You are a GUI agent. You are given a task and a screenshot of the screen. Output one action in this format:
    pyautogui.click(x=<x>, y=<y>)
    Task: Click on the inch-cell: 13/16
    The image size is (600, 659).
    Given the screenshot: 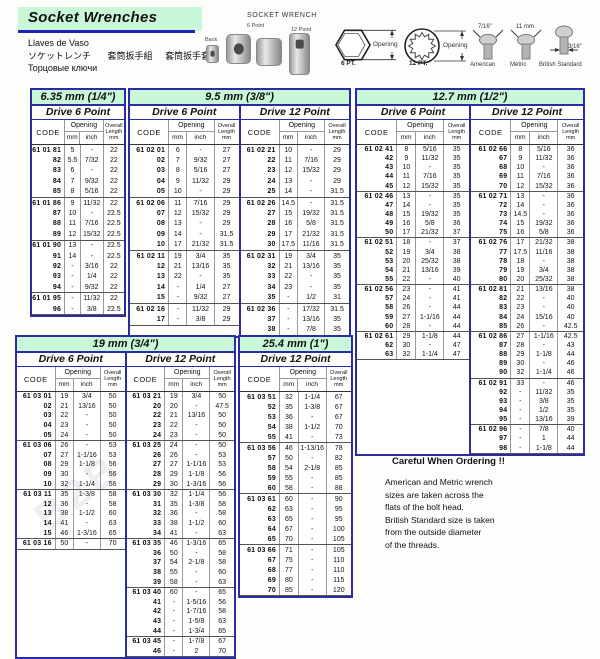 What is the action you would take?
    pyautogui.click(x=312, y=266)
    